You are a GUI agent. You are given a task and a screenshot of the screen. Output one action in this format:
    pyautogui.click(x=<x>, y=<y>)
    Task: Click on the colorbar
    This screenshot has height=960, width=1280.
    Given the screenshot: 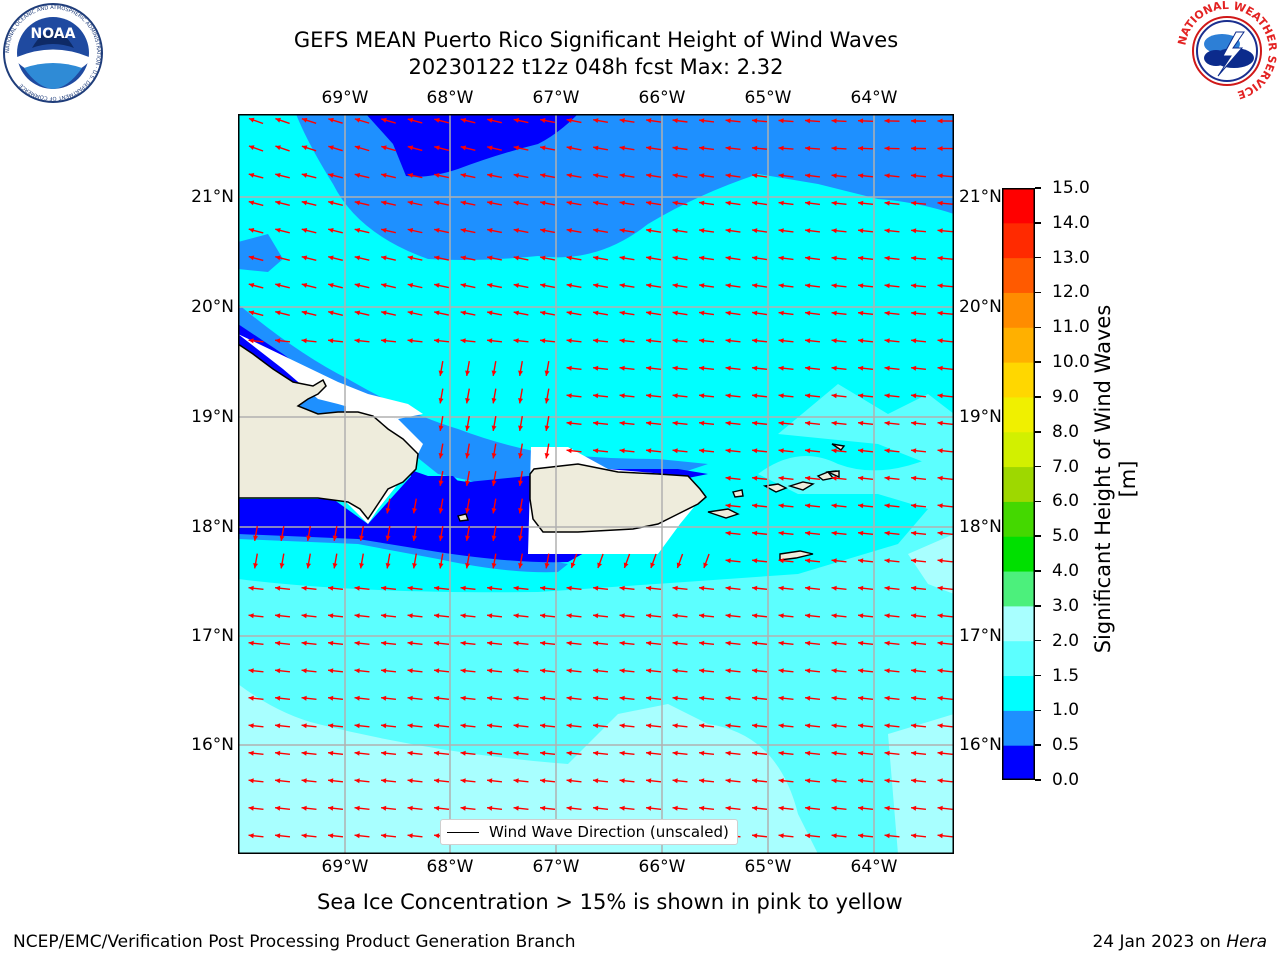 What is the action you would take?
    pyautogui.click(x=1018, y=484)
    